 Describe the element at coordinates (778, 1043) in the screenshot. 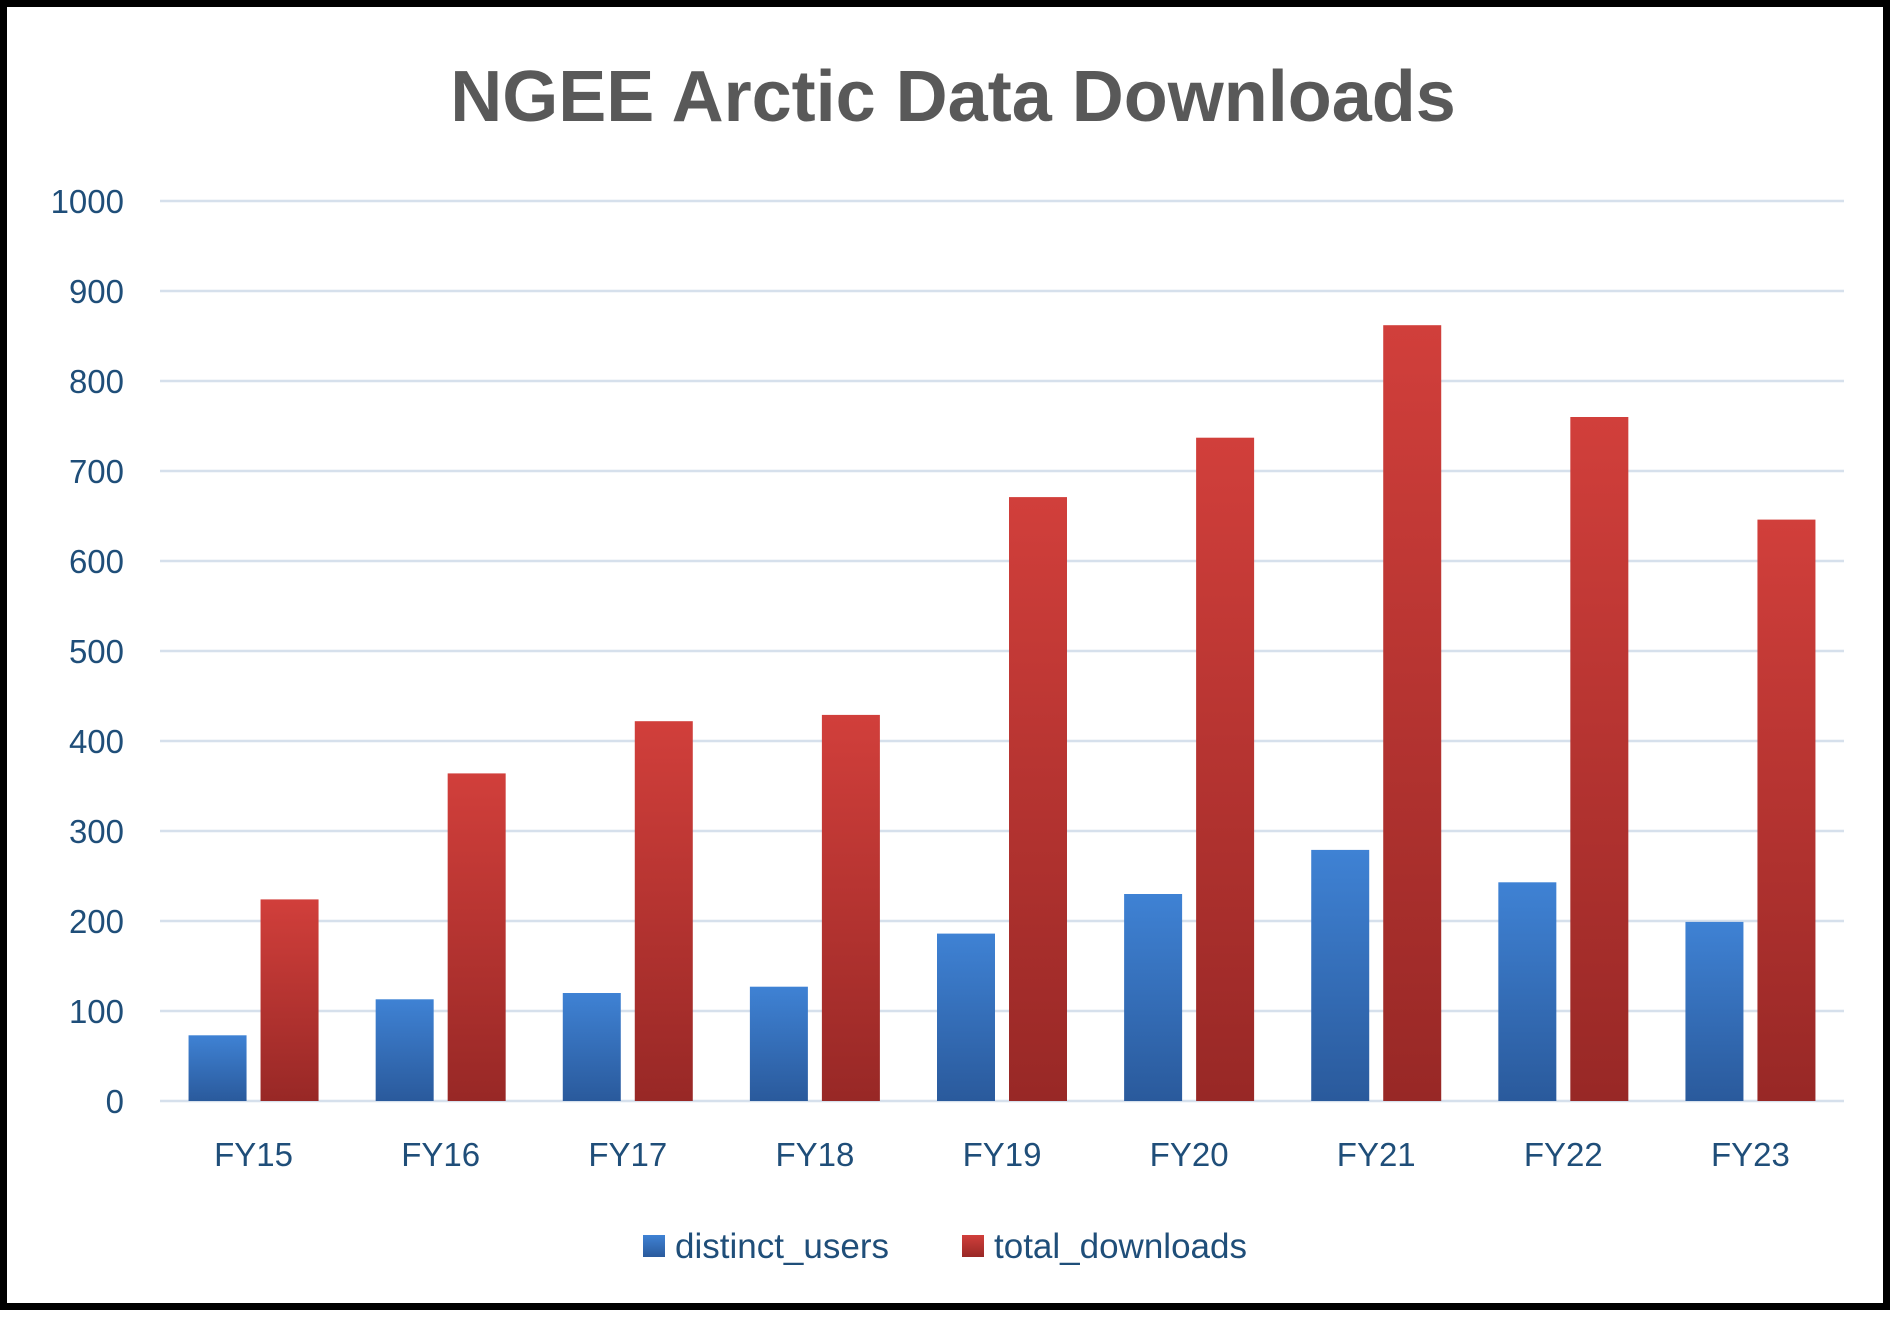

I see `bar-distinct_users-FY18` at that location.